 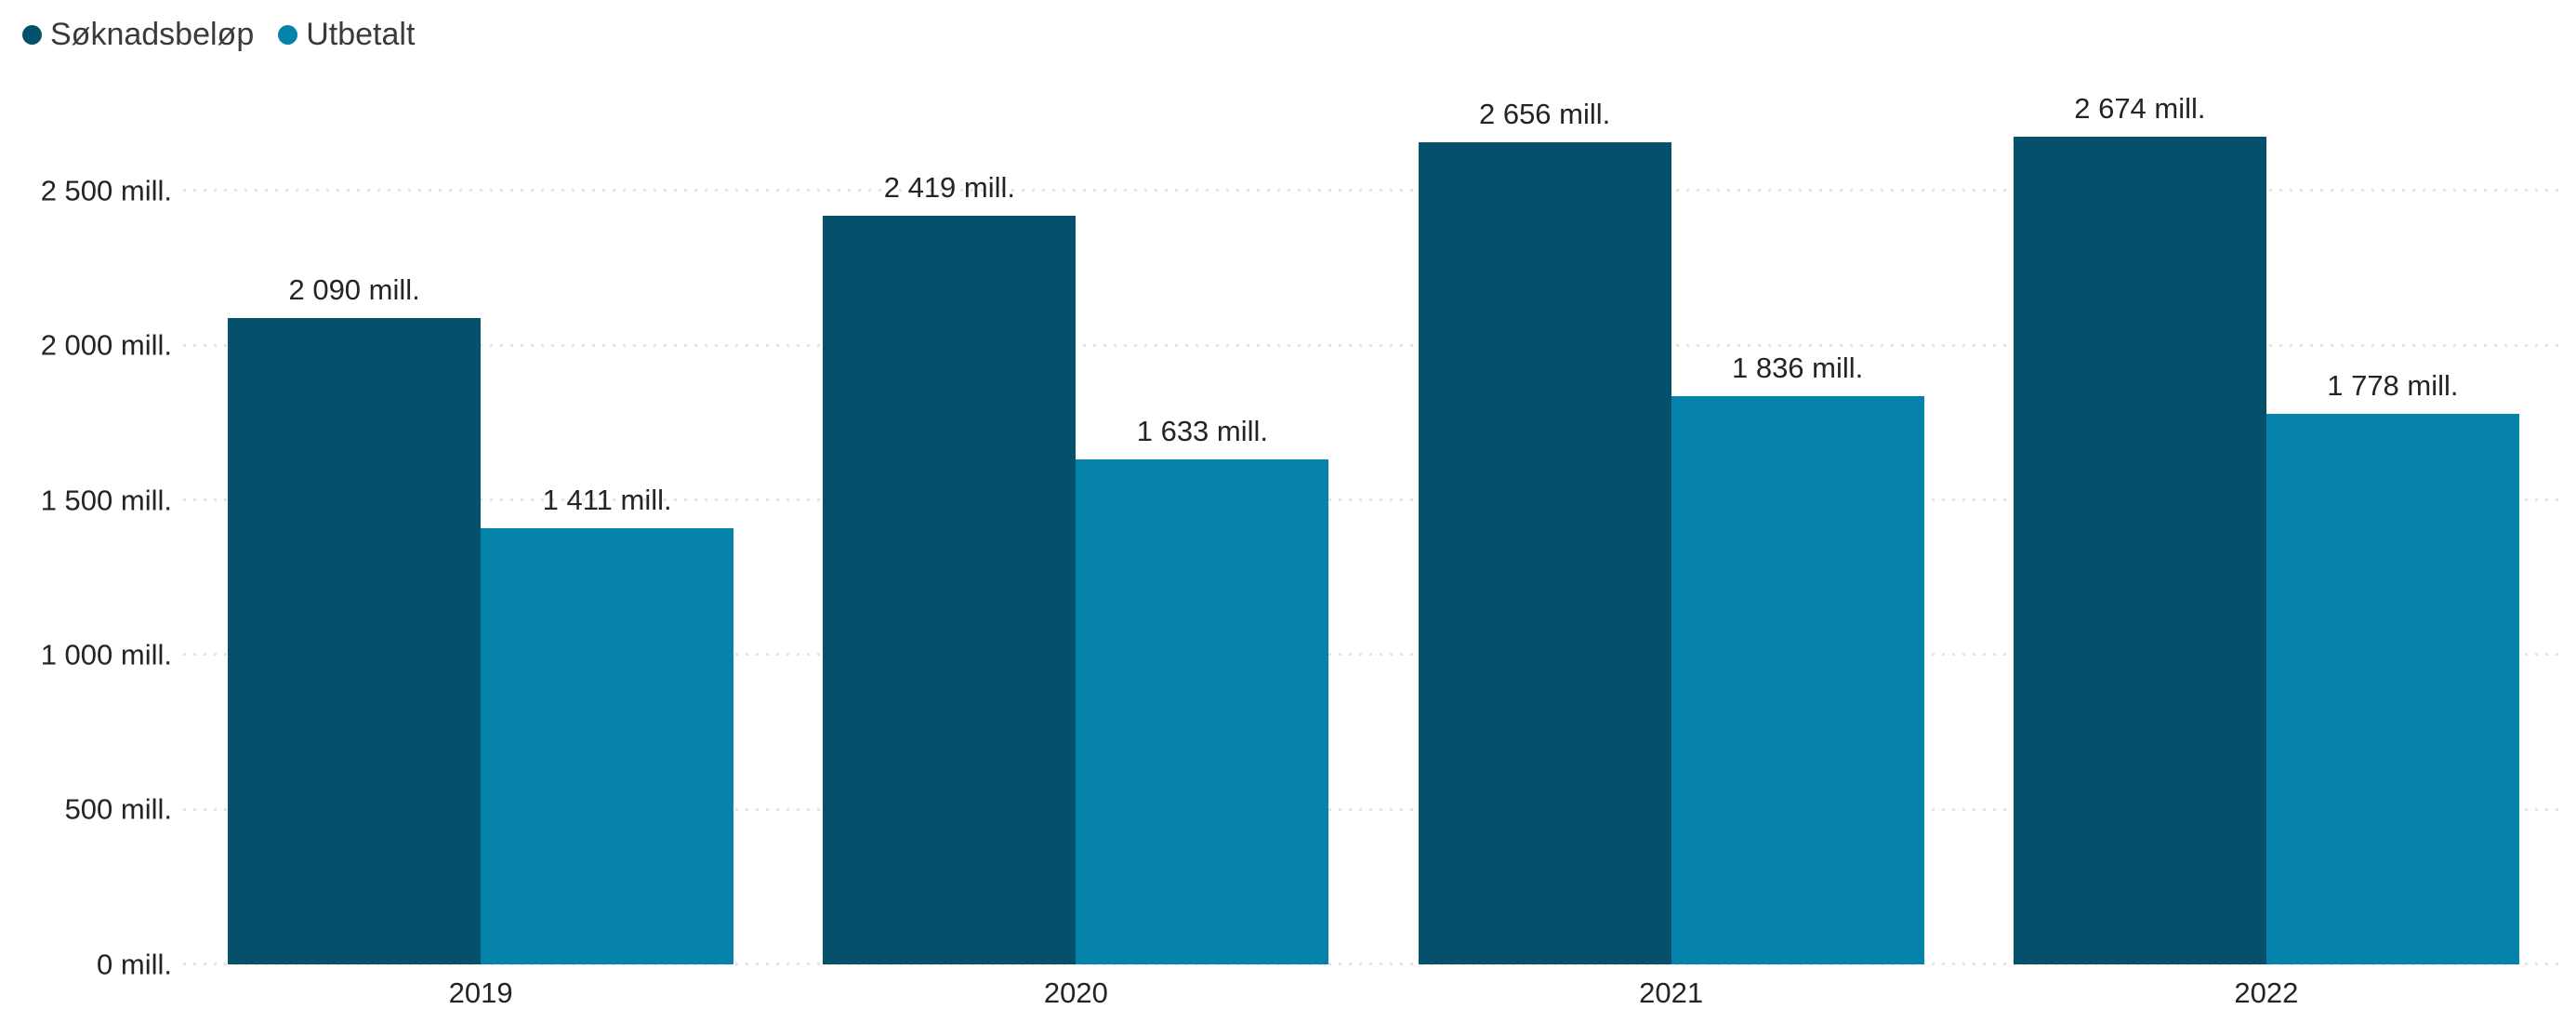 What do you see at coordinates (607, 724) in the screenshot?
I see `bar-utbetalt-2019: 1 411 mill.` at bounding box center [607, 724].